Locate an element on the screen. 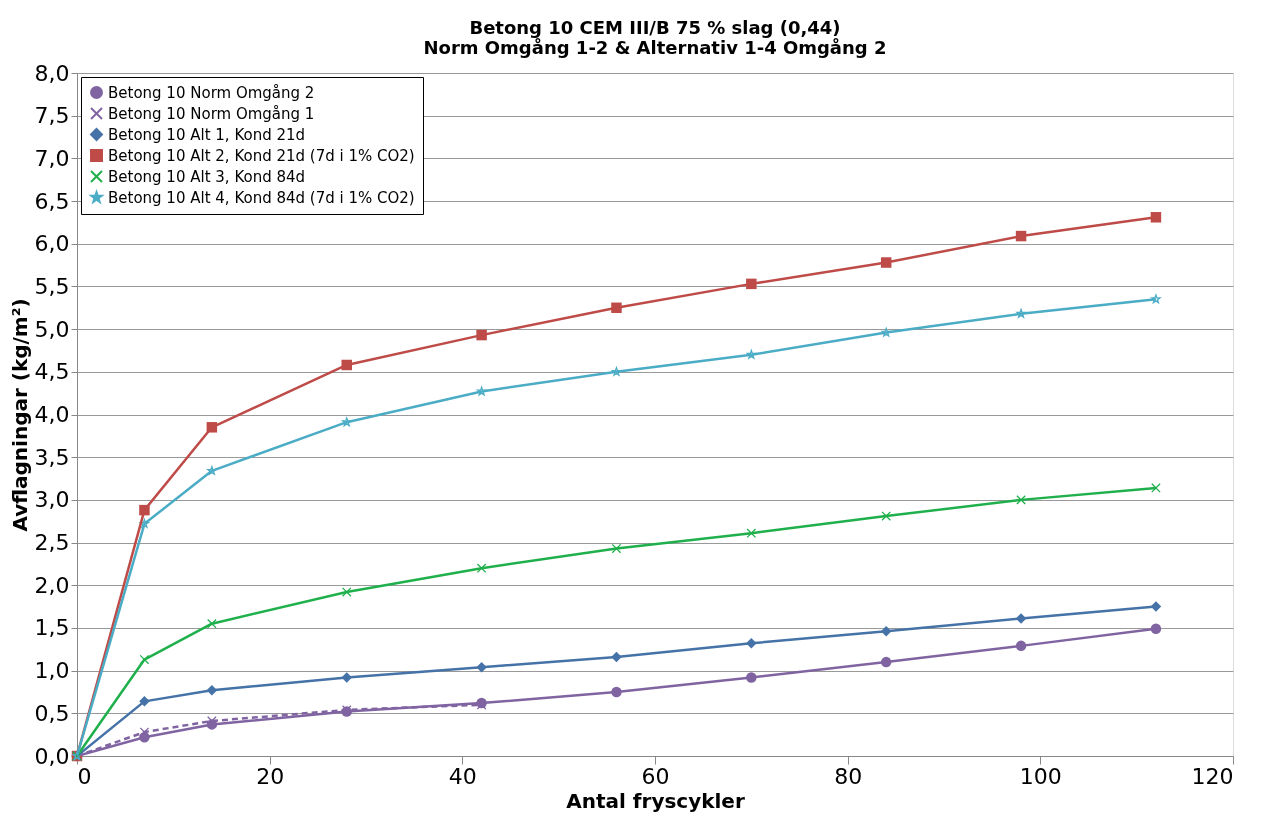  y-tick-label: 4,0 is located at coordinates (52, 414).